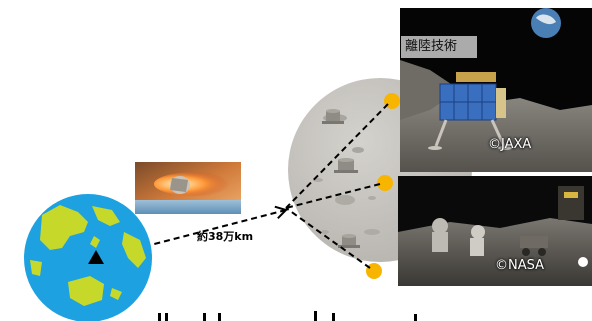 The image size is (592, 321). I want to click on jaxa-credit: ©JAXA, so click(510, 144).